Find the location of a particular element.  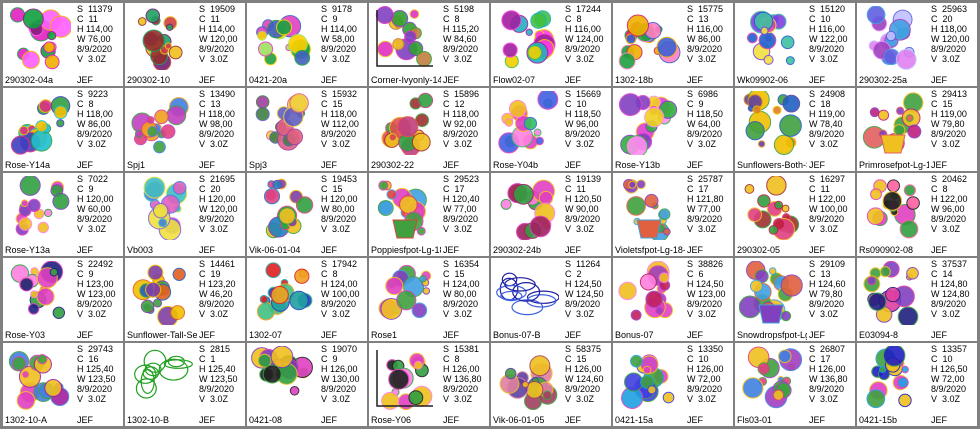

stitch-count-label: S is located at coordinates (934, 9).